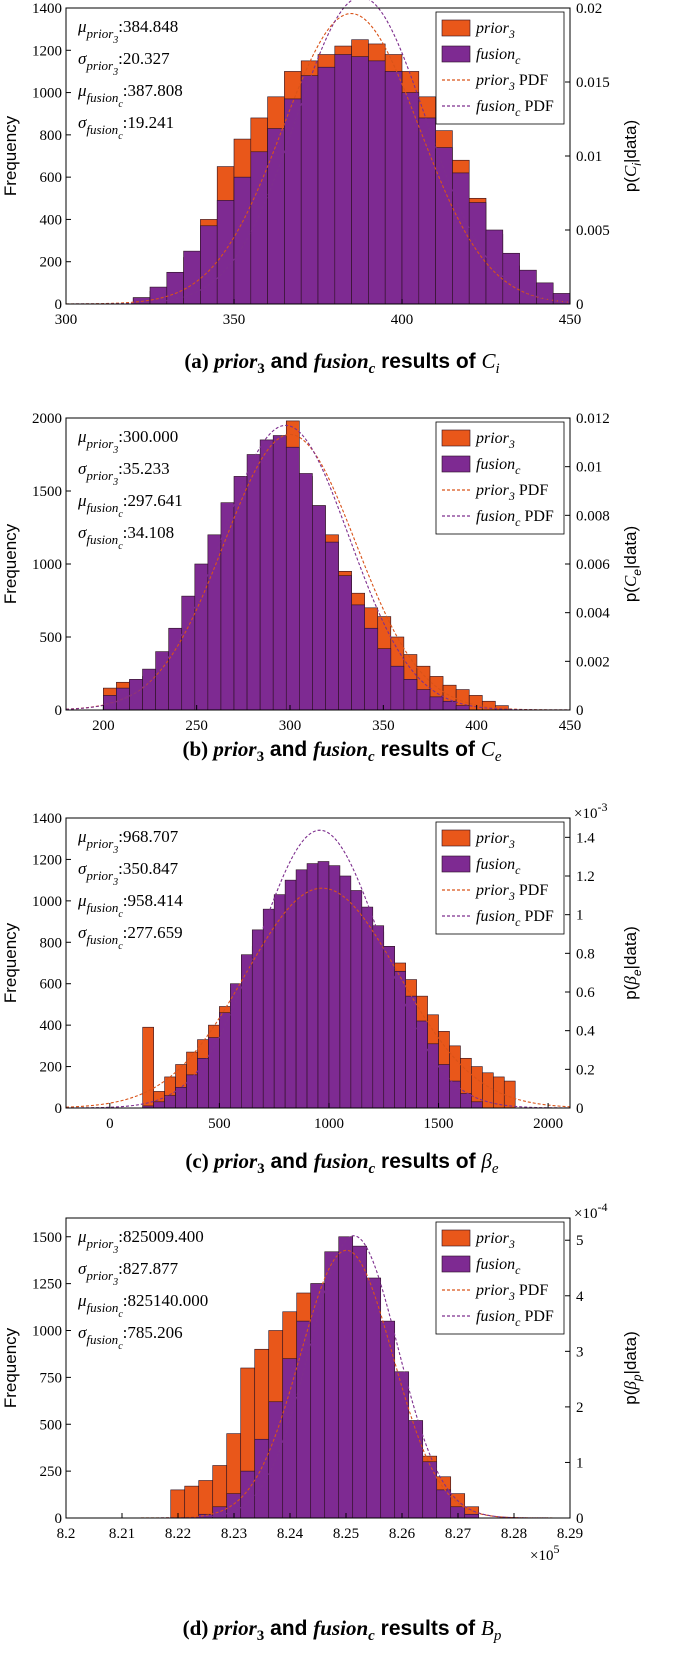 The height and width of the screenshot is (1658, 685). Describe the element at coordinates (51, 220) in the screenshot. I see `y-tick-label: 400` at that location.